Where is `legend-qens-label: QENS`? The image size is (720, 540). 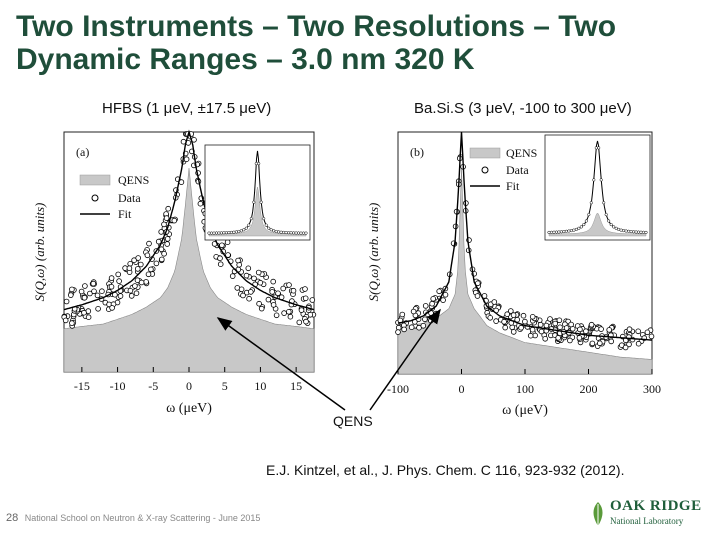 legend-qens-label: QENS is located at coordinates (133, 180).